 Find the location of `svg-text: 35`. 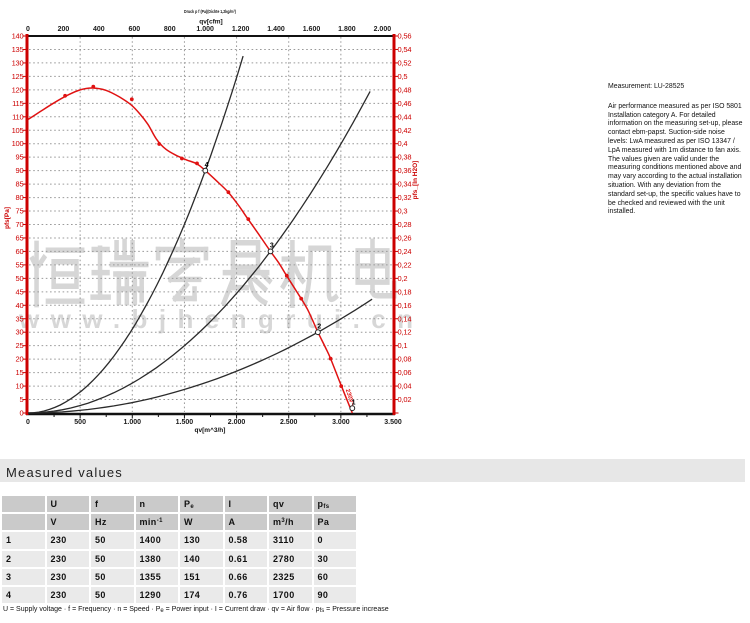

svg-text: 35 is located at coordinates (20, 318).